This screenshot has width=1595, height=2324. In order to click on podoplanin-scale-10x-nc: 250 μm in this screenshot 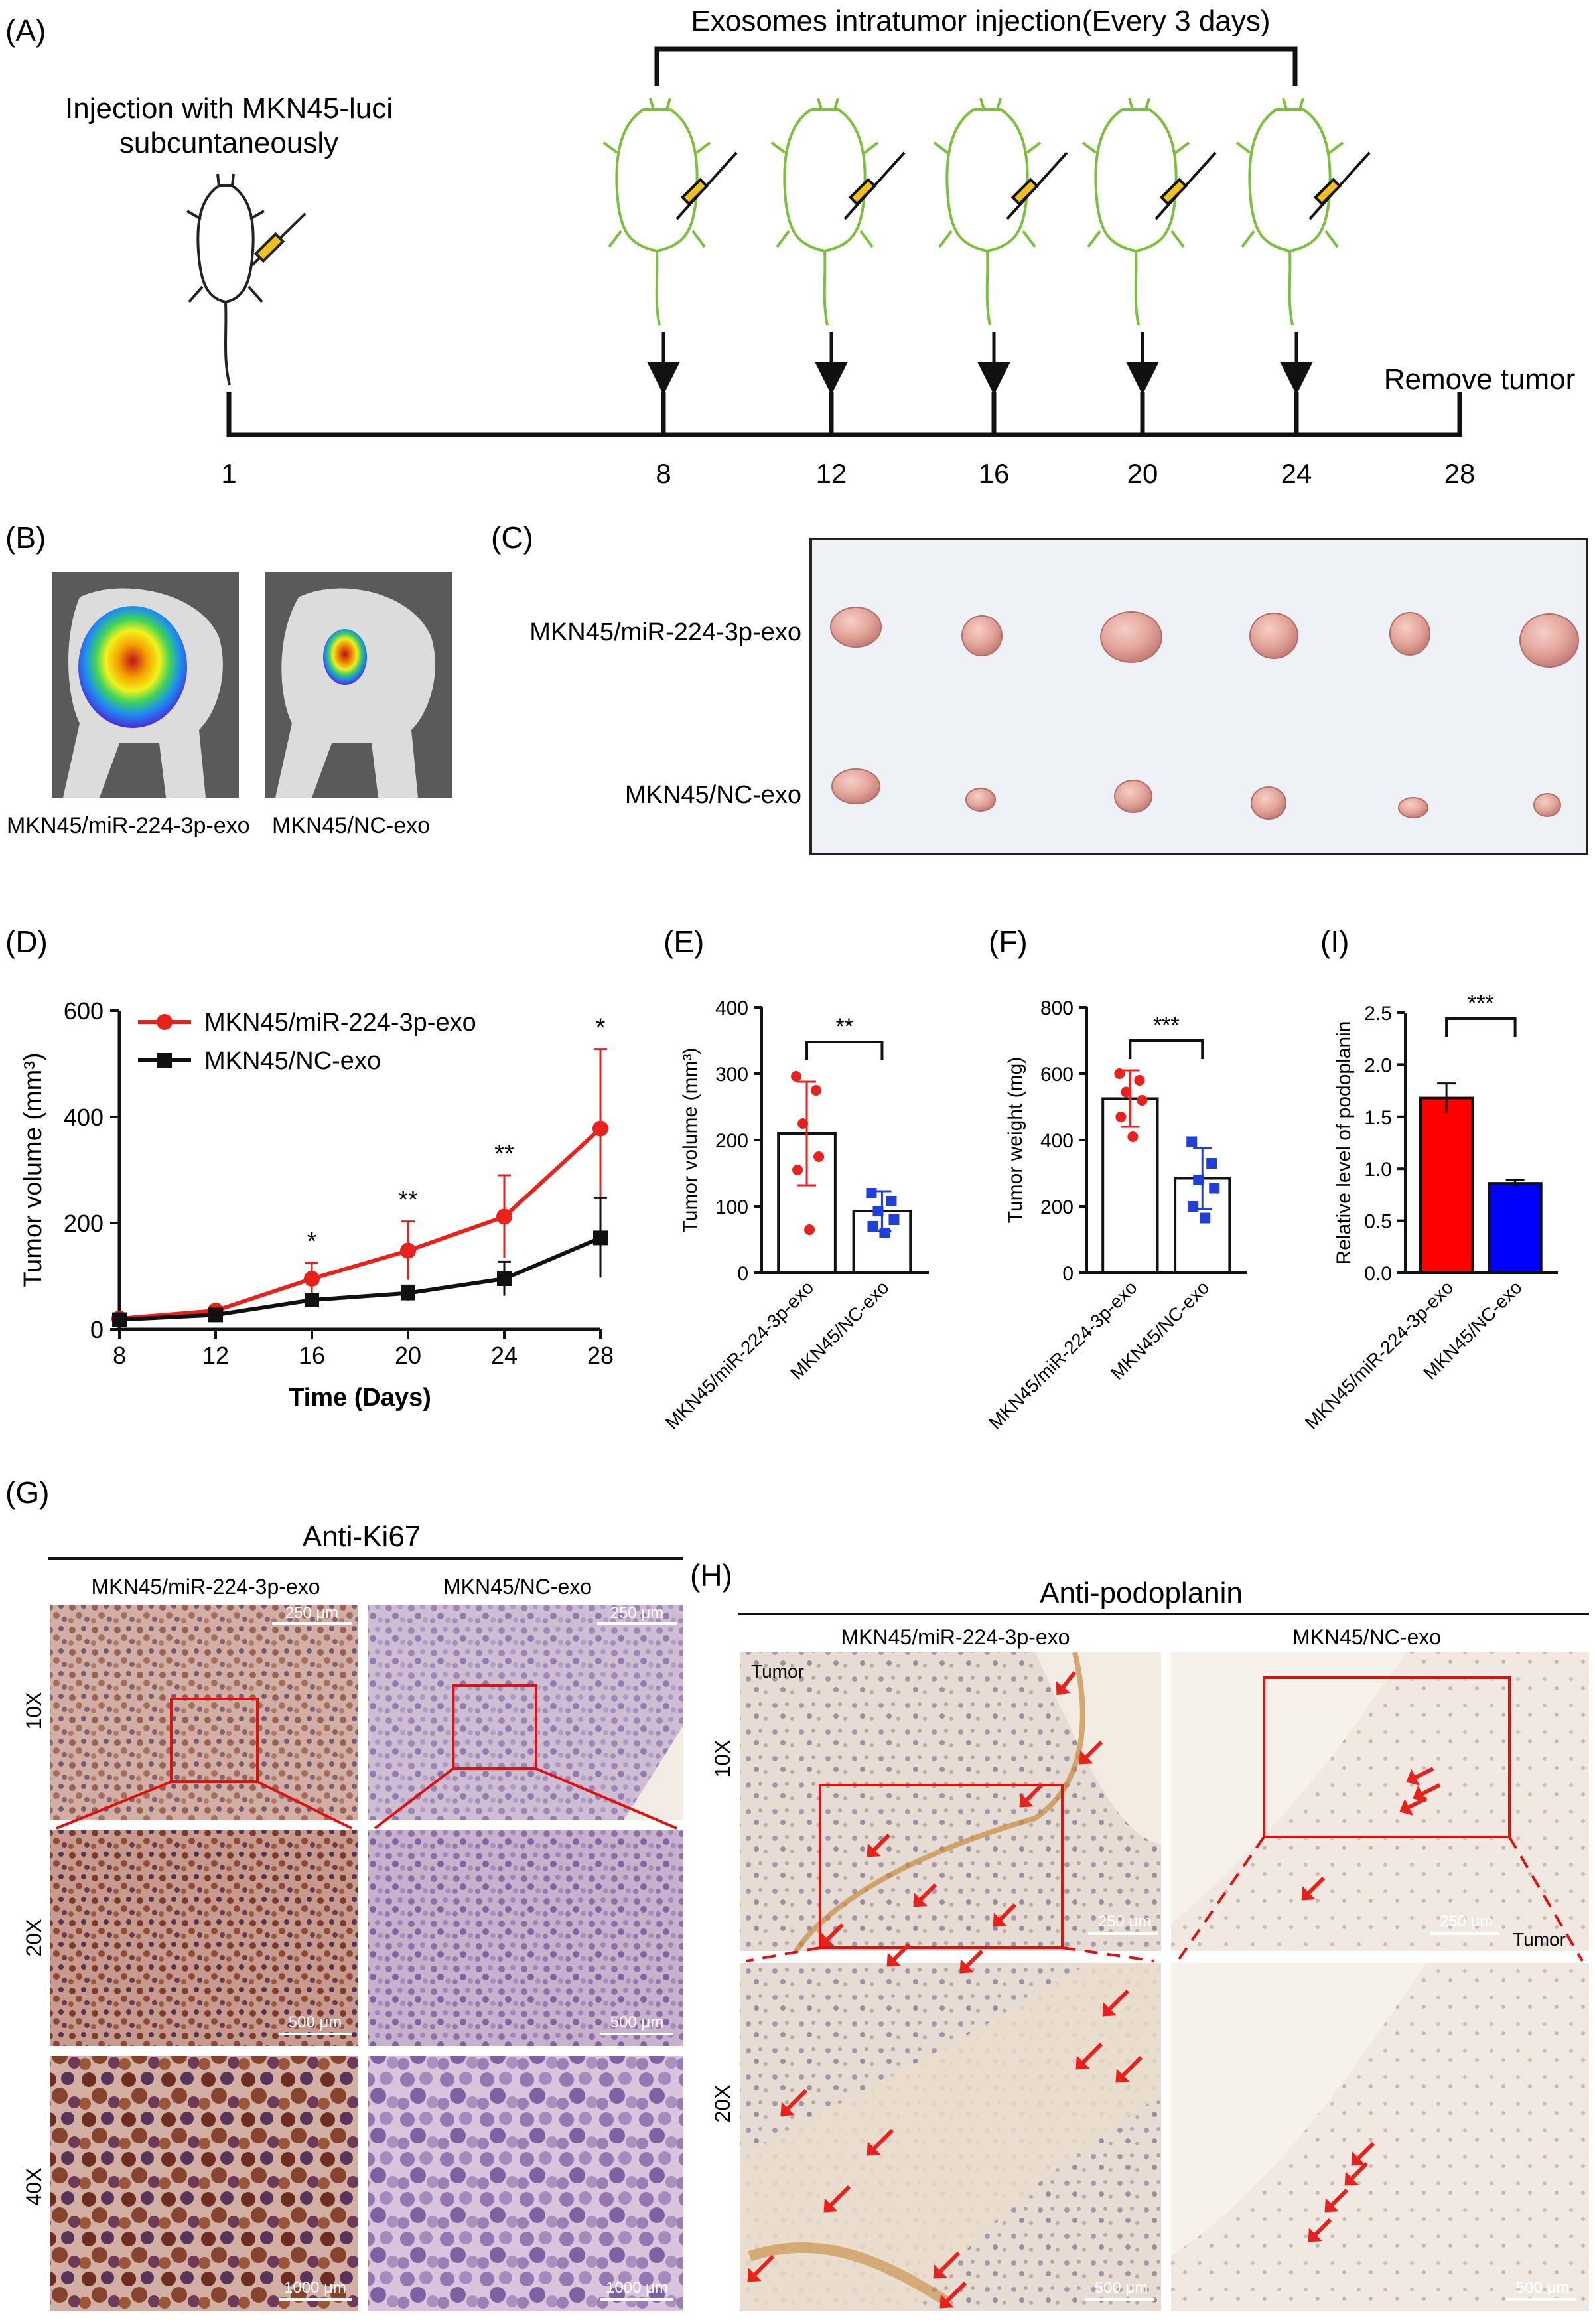, I will do `click(1466, 1921)`.